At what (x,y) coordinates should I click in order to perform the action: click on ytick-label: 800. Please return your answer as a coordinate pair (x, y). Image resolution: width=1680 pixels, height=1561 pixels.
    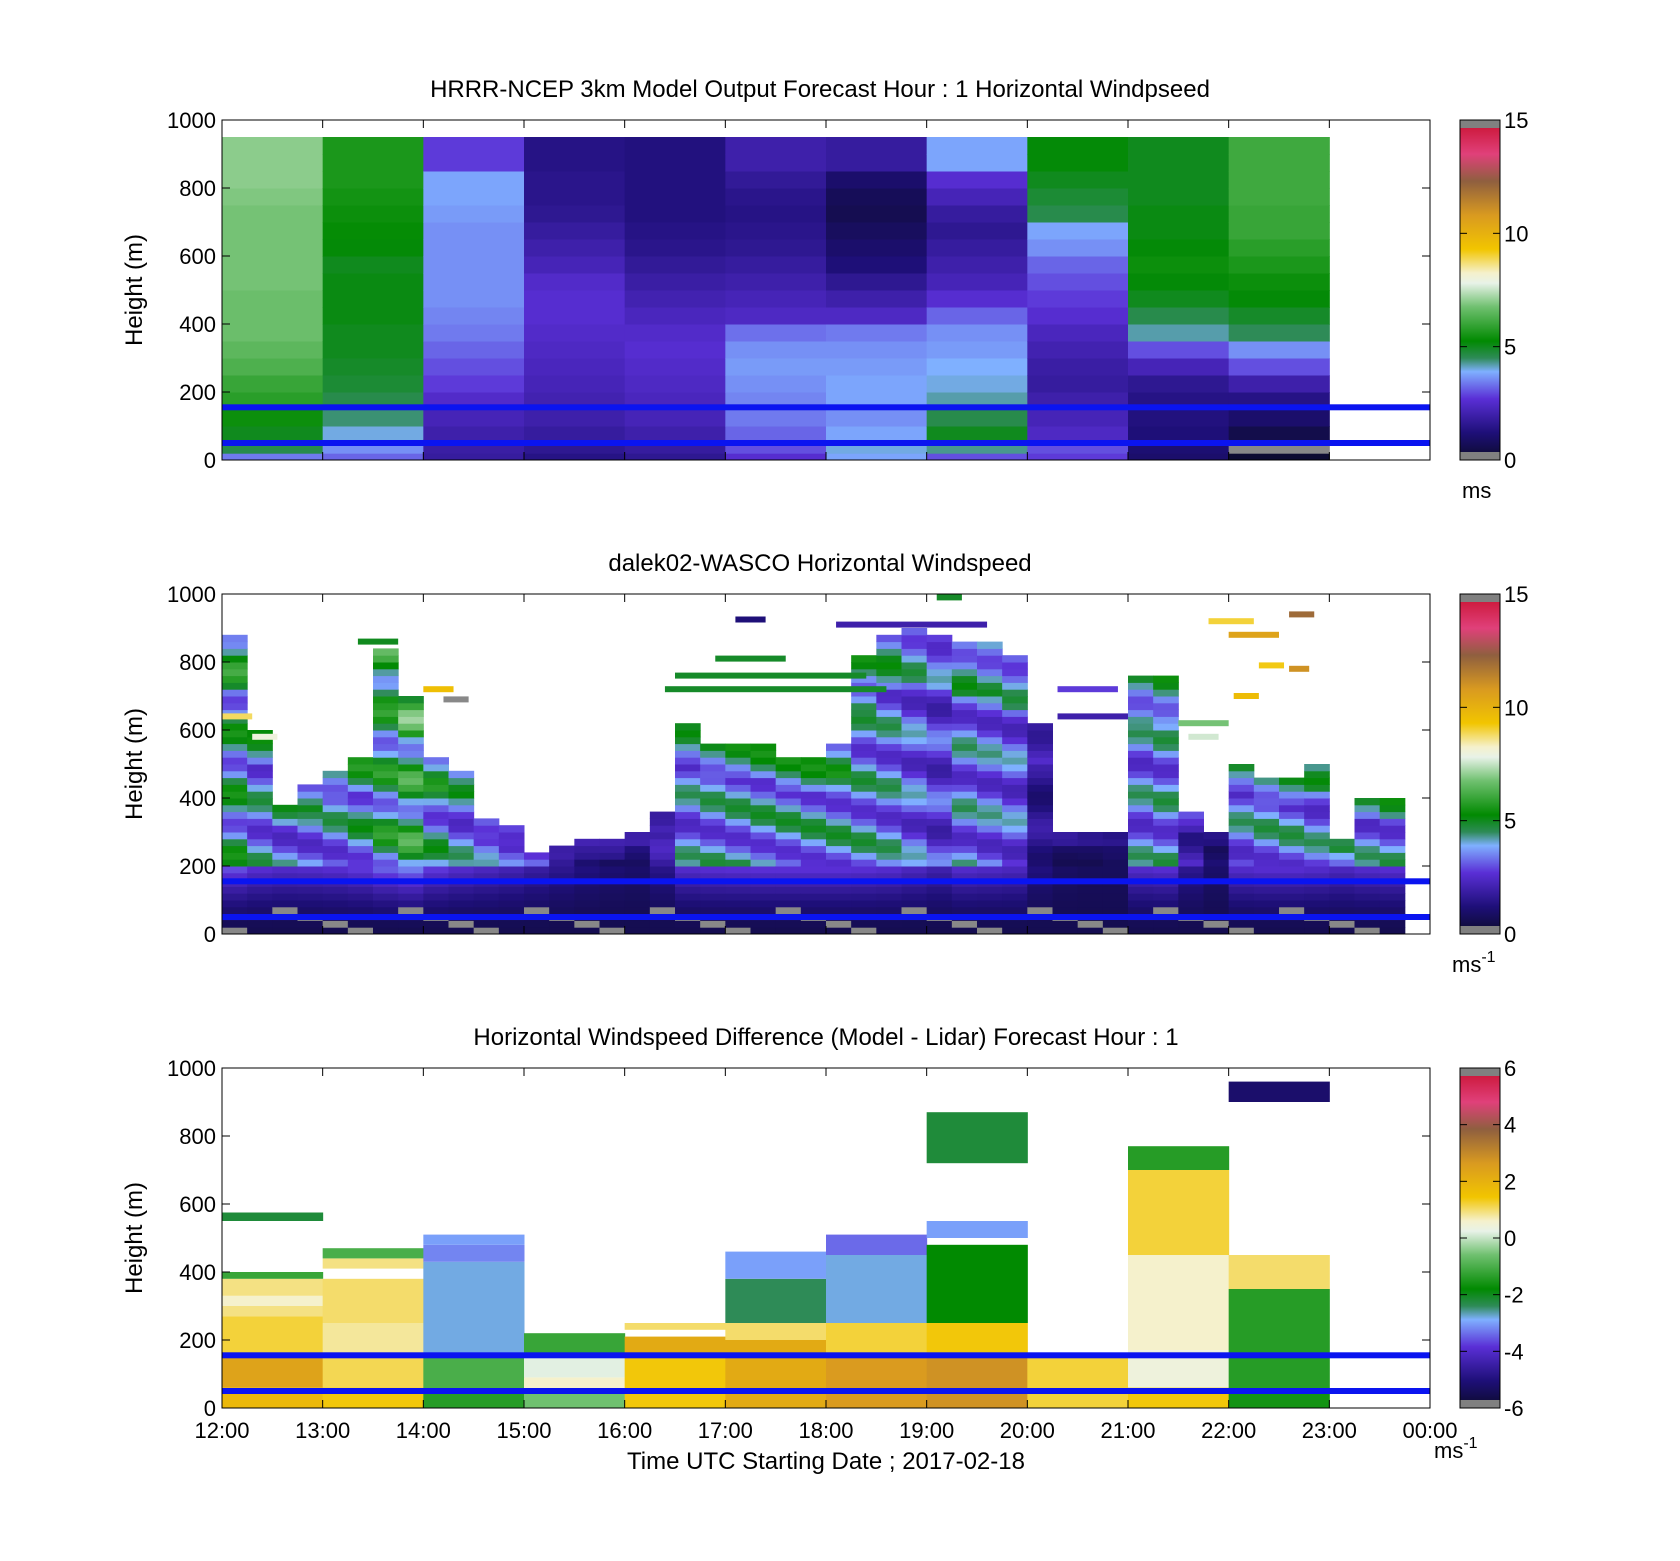
    Looking at the image, I should click on (197, 188).